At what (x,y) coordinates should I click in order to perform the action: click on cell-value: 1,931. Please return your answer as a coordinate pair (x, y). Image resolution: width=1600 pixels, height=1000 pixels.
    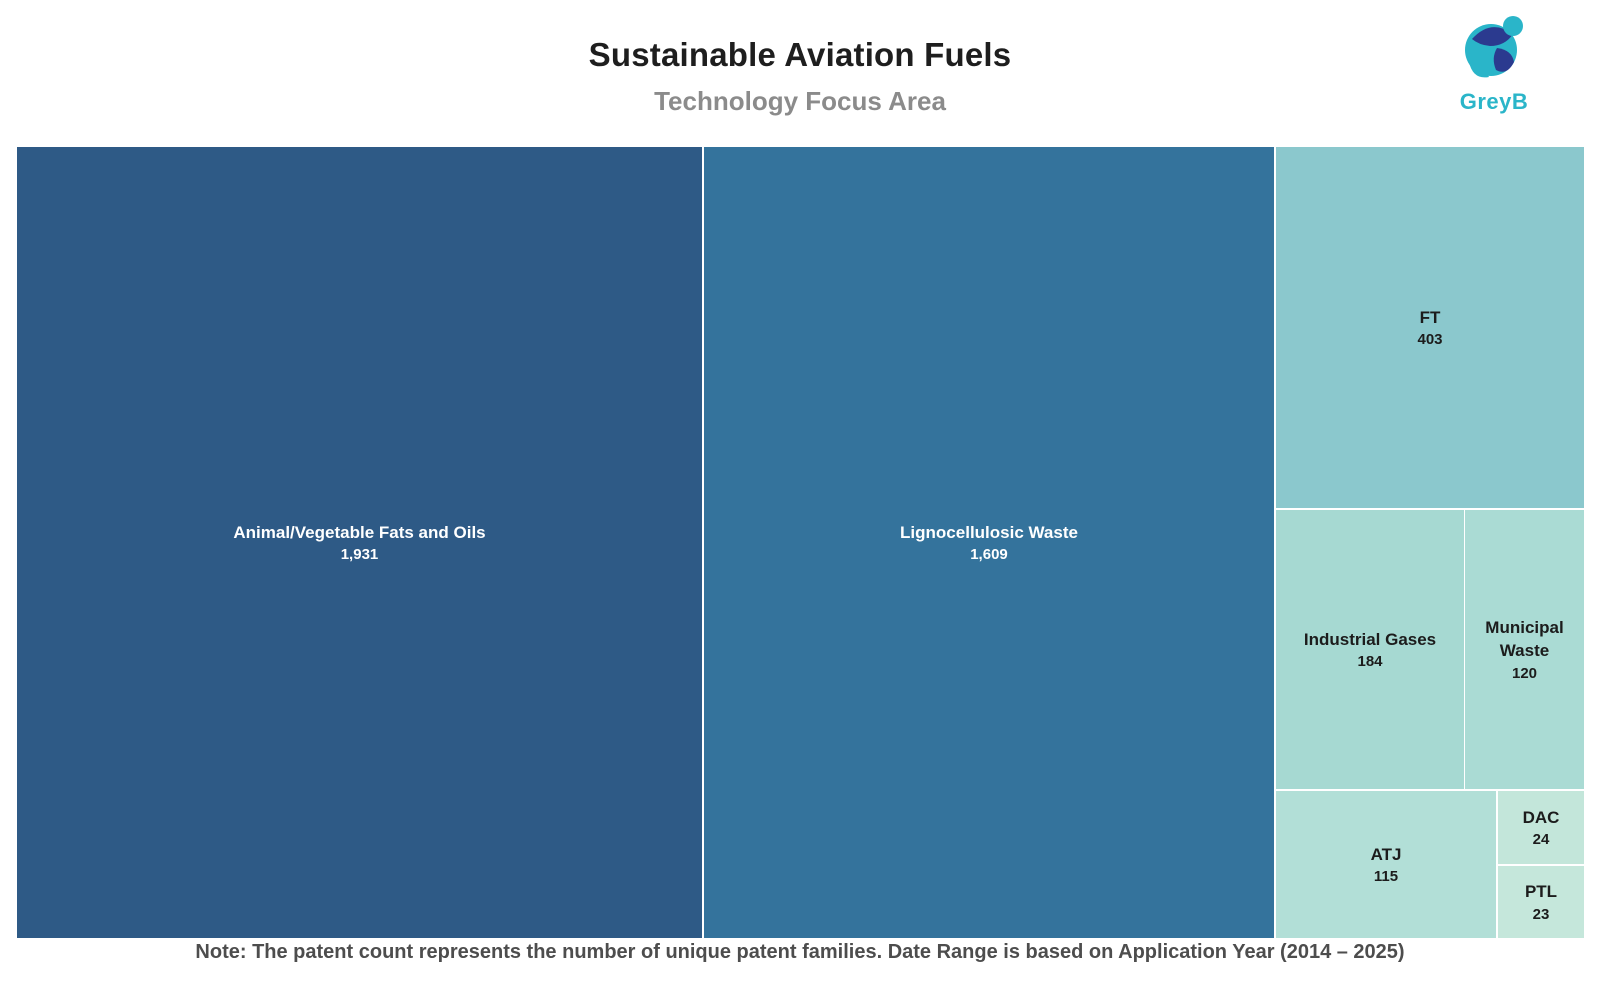
    Looking at the image, I should click on (359, 555).